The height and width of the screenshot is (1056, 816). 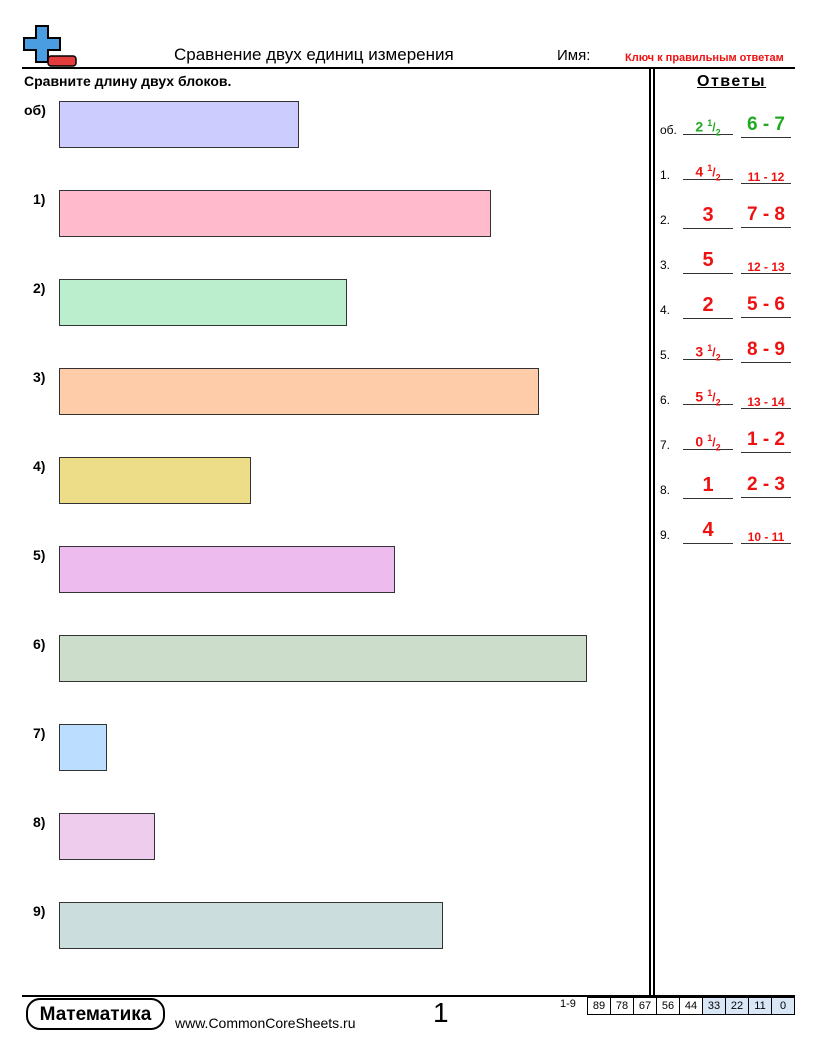 What do you see at coordinates (39, 911) in the screenshot?
I see `problem-label: 9)` at bounding box center [39, 911].